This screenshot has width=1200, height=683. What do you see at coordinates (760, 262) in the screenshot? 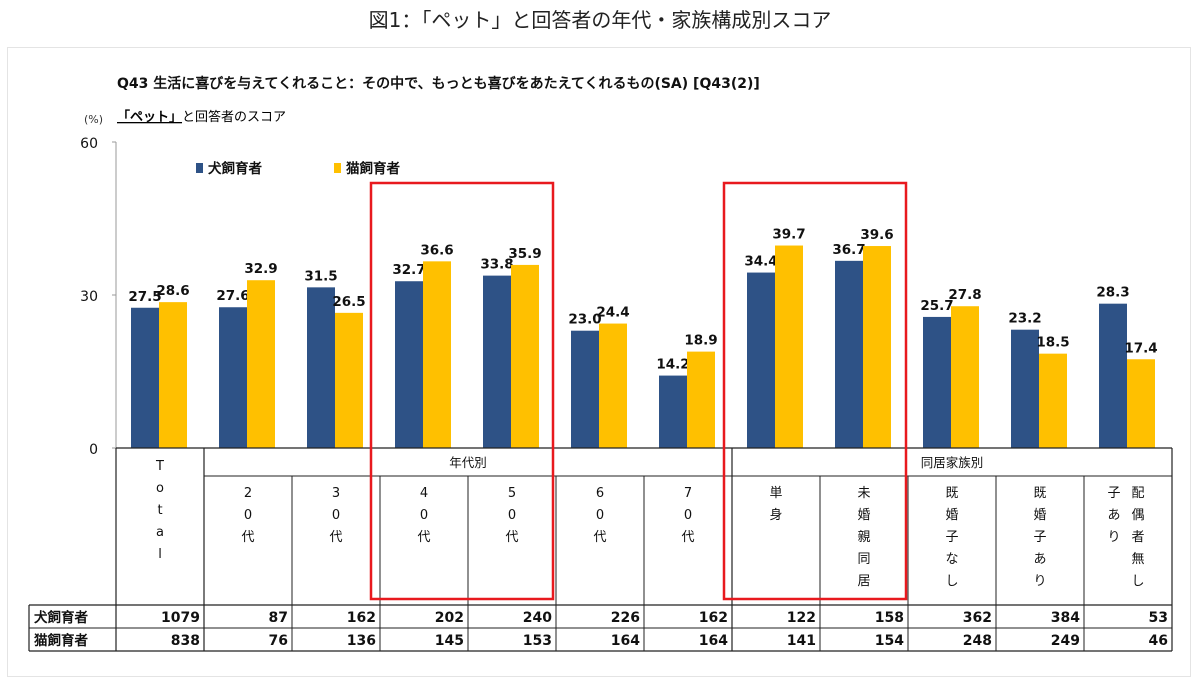
I see `bar-value-label: 34.4` at bounding box center [760, 262].